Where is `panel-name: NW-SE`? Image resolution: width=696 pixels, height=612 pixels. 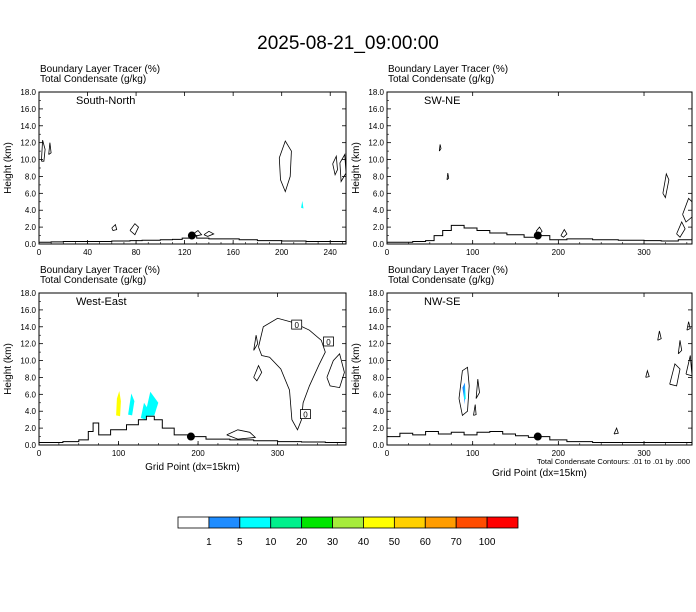
panel-name: NW-SE is located at coordinates (442, 302).